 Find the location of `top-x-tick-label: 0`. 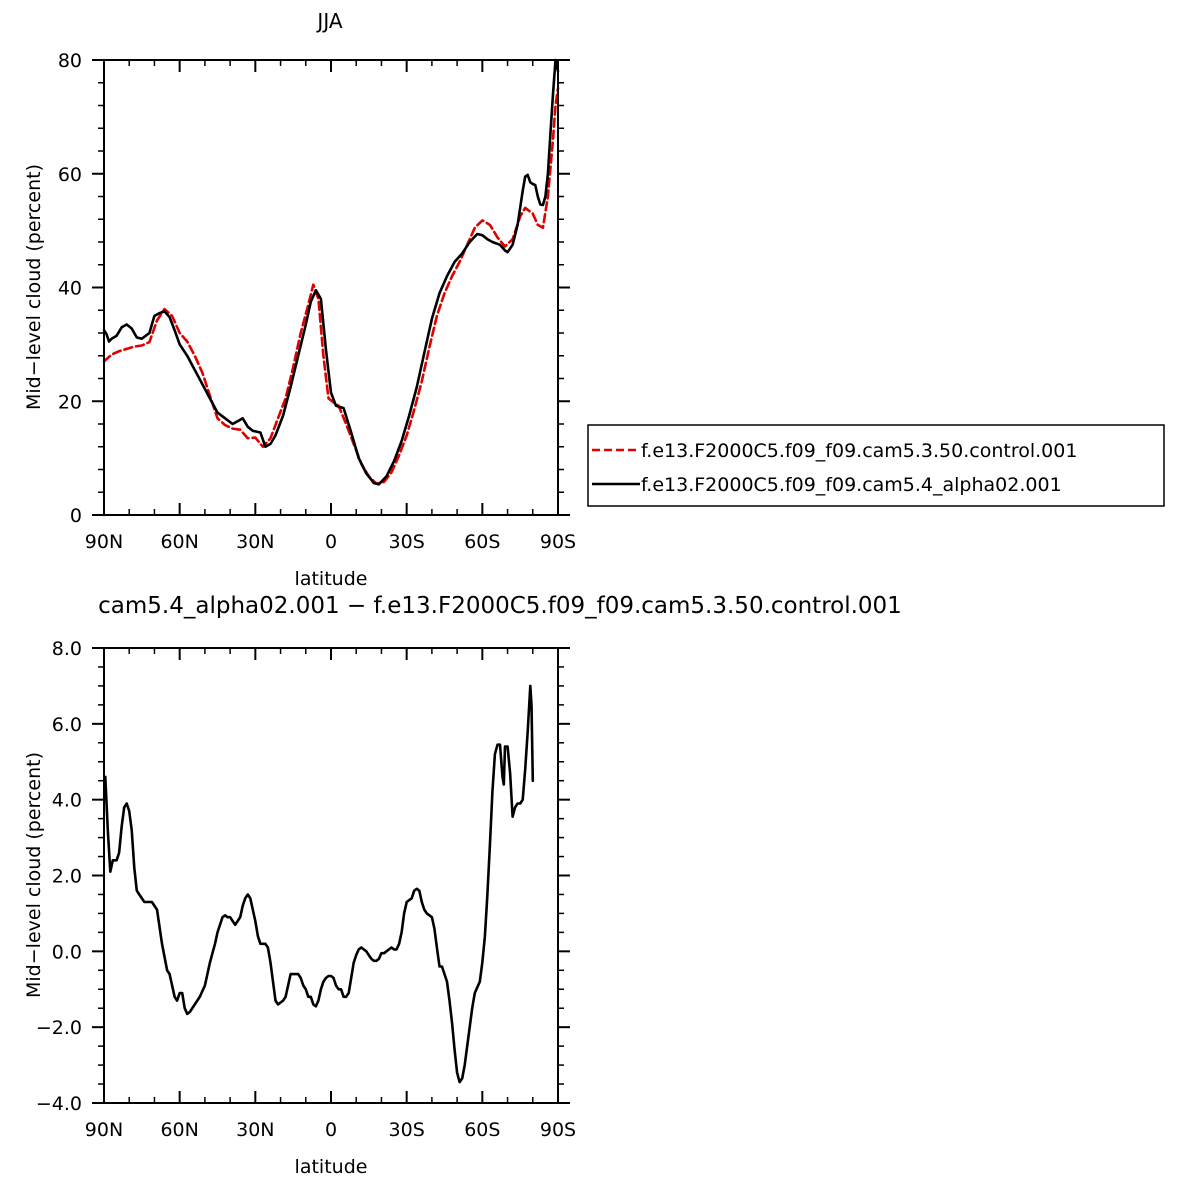

top-x-tick-label: 0 is located at coordinates (331, 542).